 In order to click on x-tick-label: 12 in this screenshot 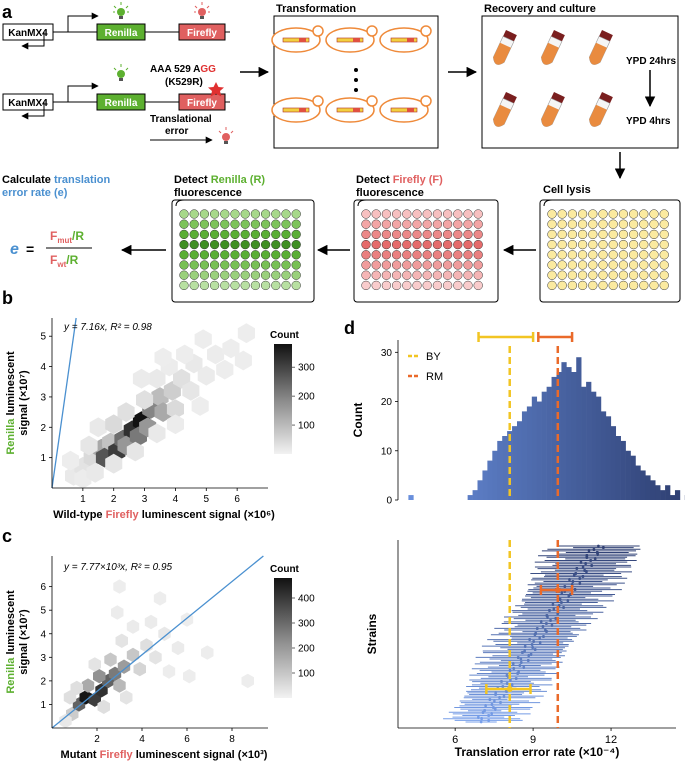, I will do `click(611, 740)`.